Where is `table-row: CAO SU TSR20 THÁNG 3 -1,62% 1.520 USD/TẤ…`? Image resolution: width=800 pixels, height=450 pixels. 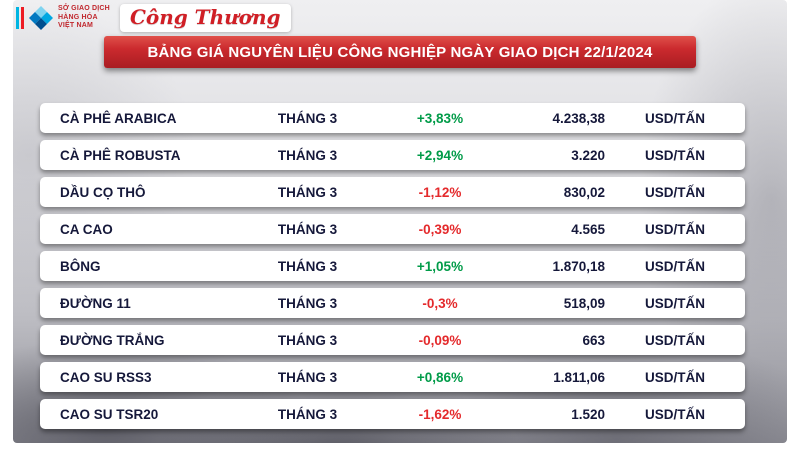 table-row: CAO SU TSR20 THÁNG 3 -1,62% 1.520 USD/TẤ… is located at coordinates (392, 414).